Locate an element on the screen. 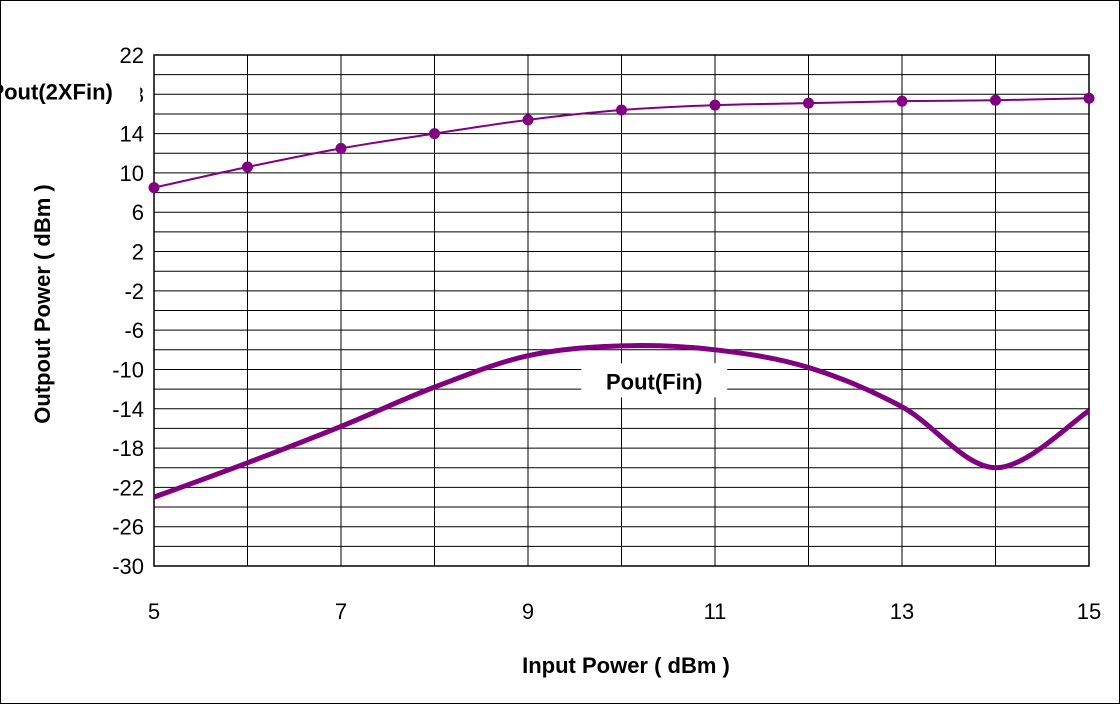 This screenshot has height=705, width=1120. y-tick-label: -10 is located at coordinates (128, 369).